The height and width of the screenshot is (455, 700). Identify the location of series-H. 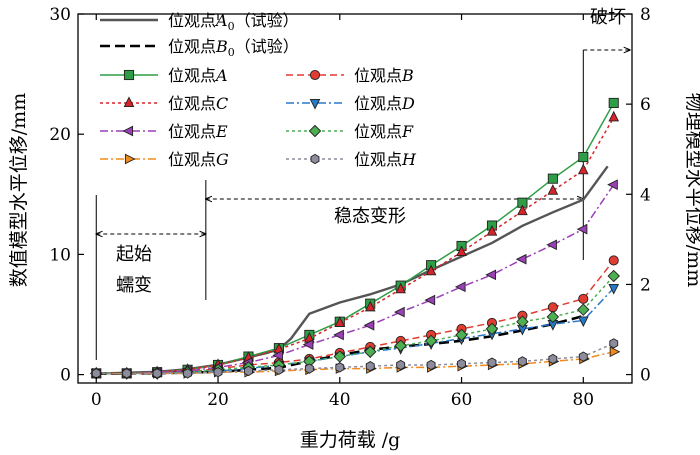
(355, 358).